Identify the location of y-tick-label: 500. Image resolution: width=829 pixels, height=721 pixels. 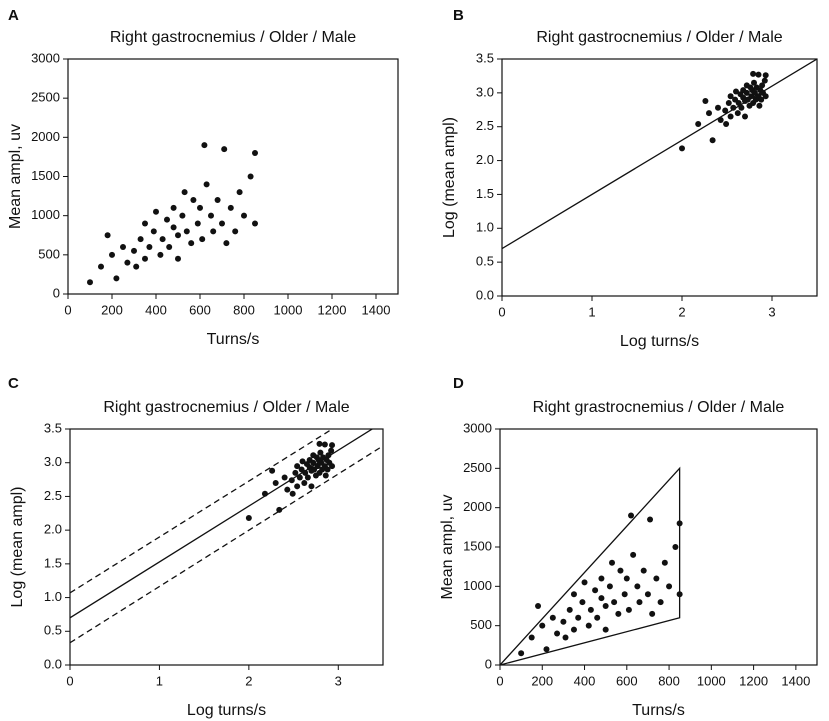
(49, 253).